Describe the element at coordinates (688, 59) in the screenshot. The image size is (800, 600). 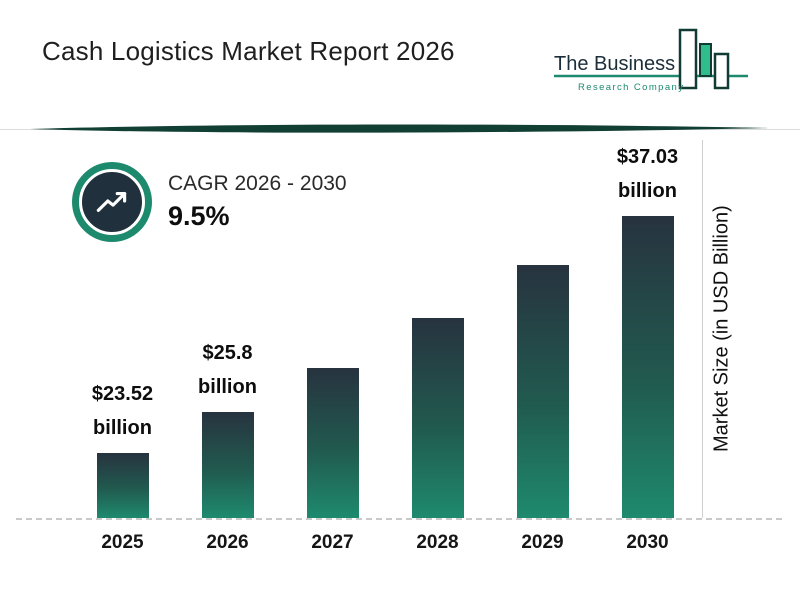
I see `logo-bar-outline-tall` at that location.